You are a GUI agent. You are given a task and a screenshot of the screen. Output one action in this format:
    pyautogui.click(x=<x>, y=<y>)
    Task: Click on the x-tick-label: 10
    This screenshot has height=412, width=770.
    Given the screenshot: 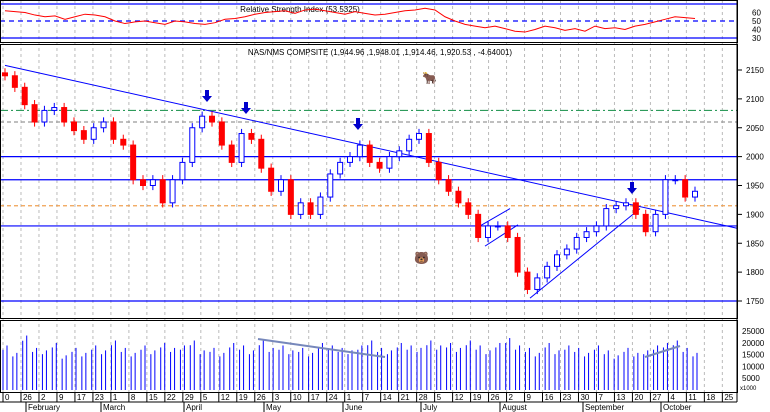 What is the action you would take?
    pyautogui.click(x=297, y=397)
    